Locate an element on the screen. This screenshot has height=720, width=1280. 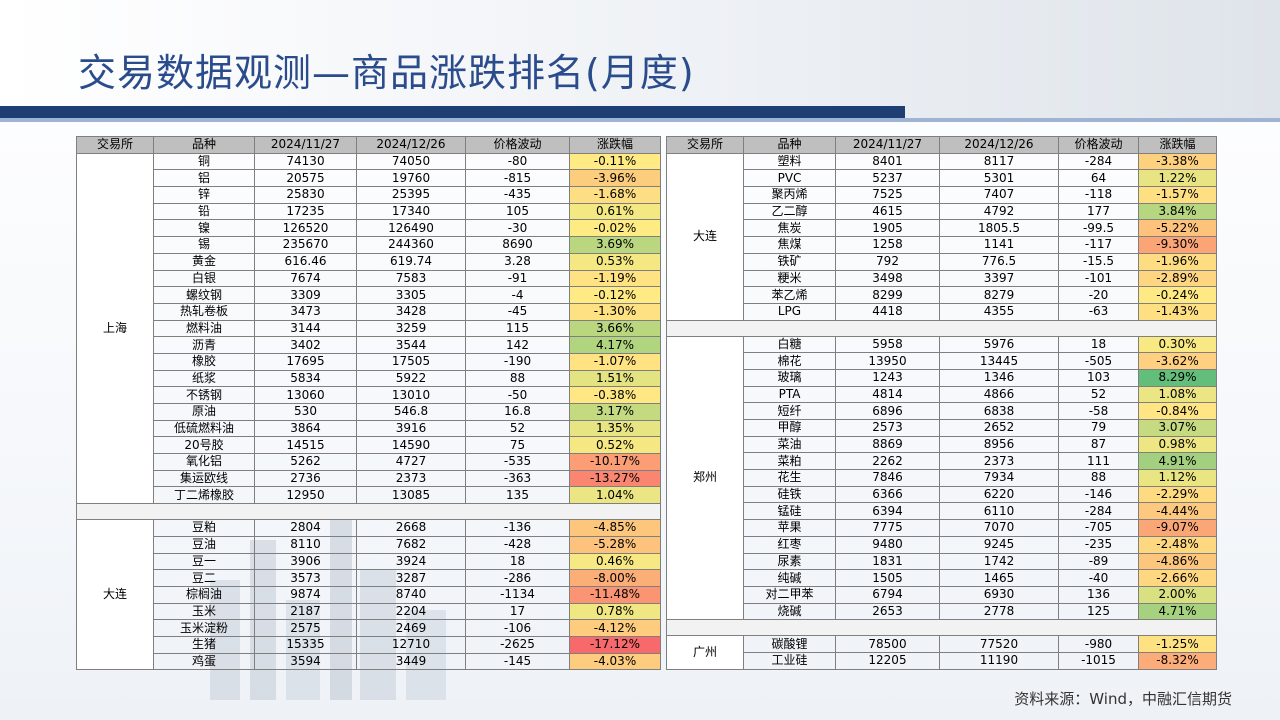
pct-change-cell: 0.30% is located at coordinates (1177, 344).